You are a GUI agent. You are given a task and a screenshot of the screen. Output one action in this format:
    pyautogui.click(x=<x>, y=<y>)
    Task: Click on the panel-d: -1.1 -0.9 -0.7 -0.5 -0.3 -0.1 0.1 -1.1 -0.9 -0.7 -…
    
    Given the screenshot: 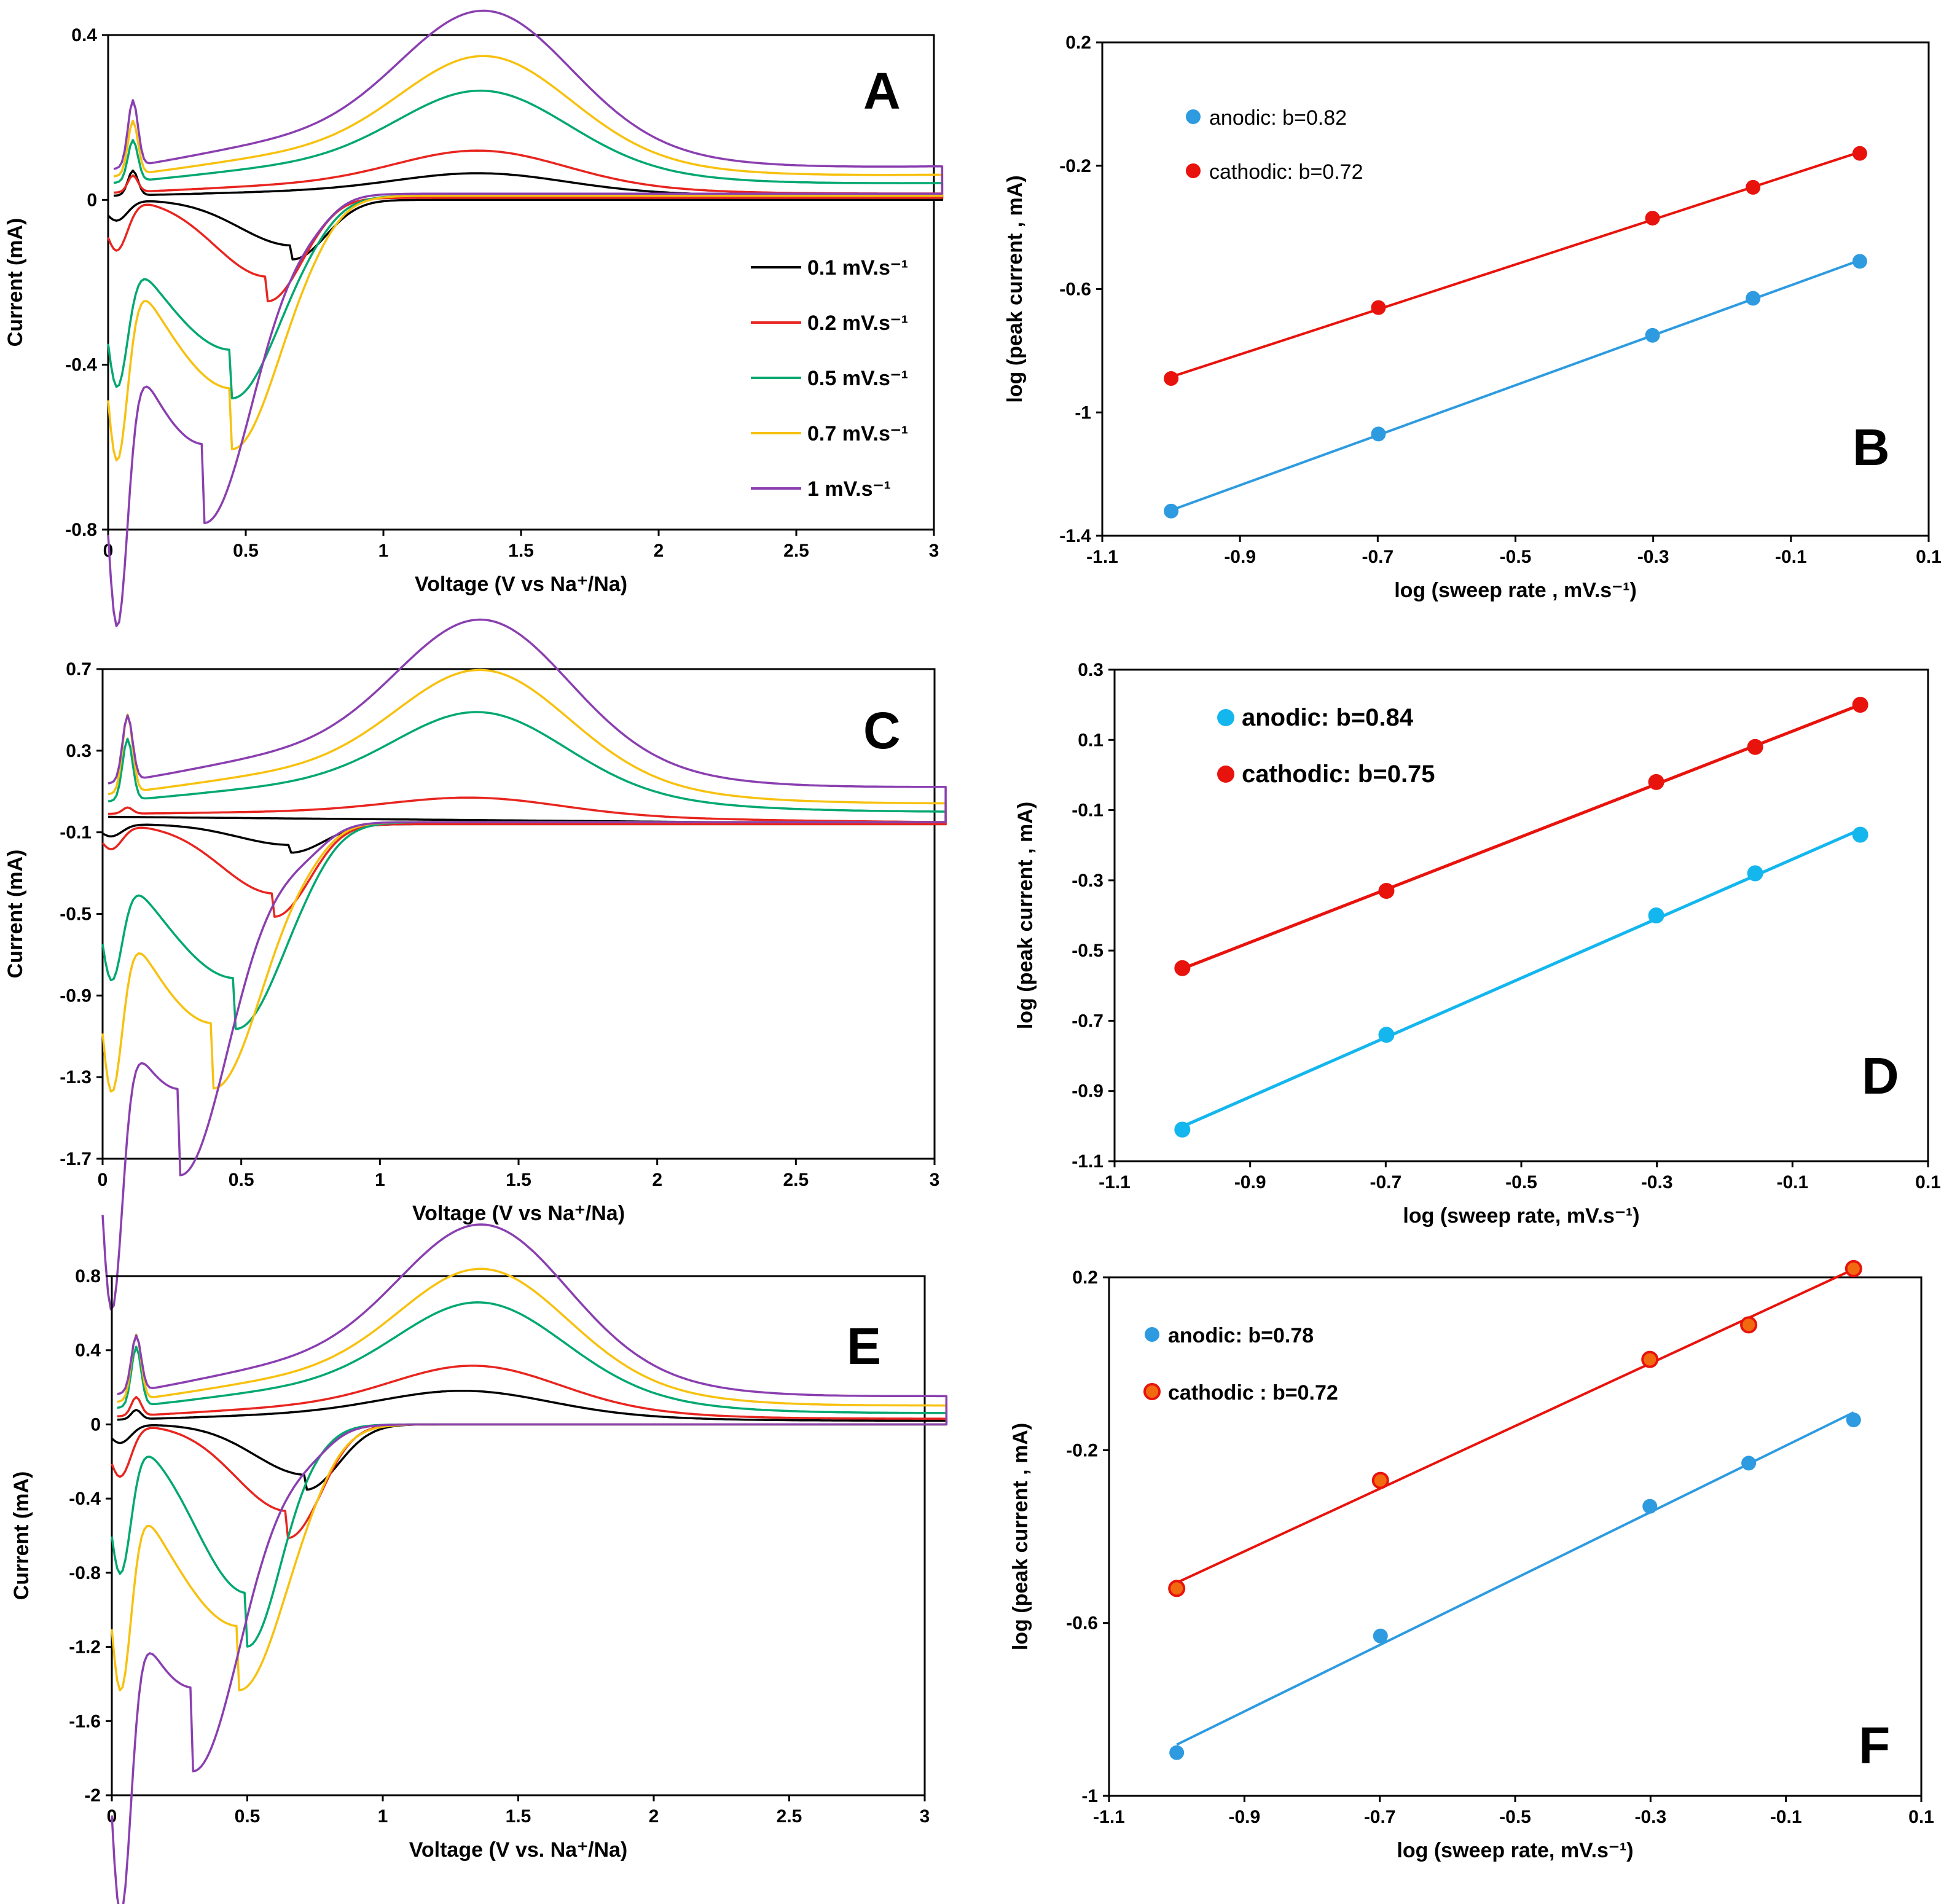 What is the action you would take?
    pyautogui.click(x=1477, y=944)
    